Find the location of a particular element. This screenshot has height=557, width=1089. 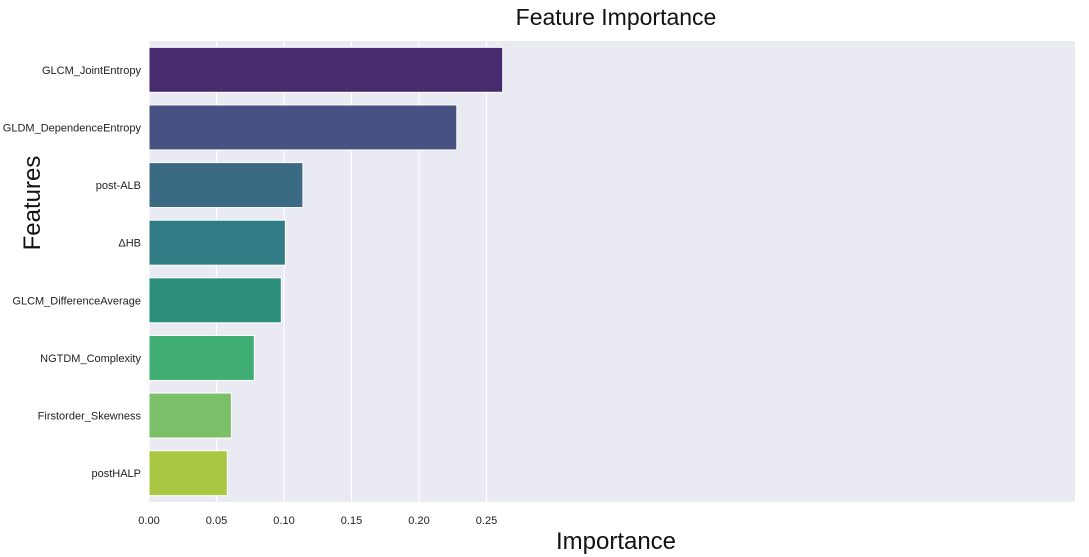

y-tick-label: ΔHB is located at coordinates (129, 244).